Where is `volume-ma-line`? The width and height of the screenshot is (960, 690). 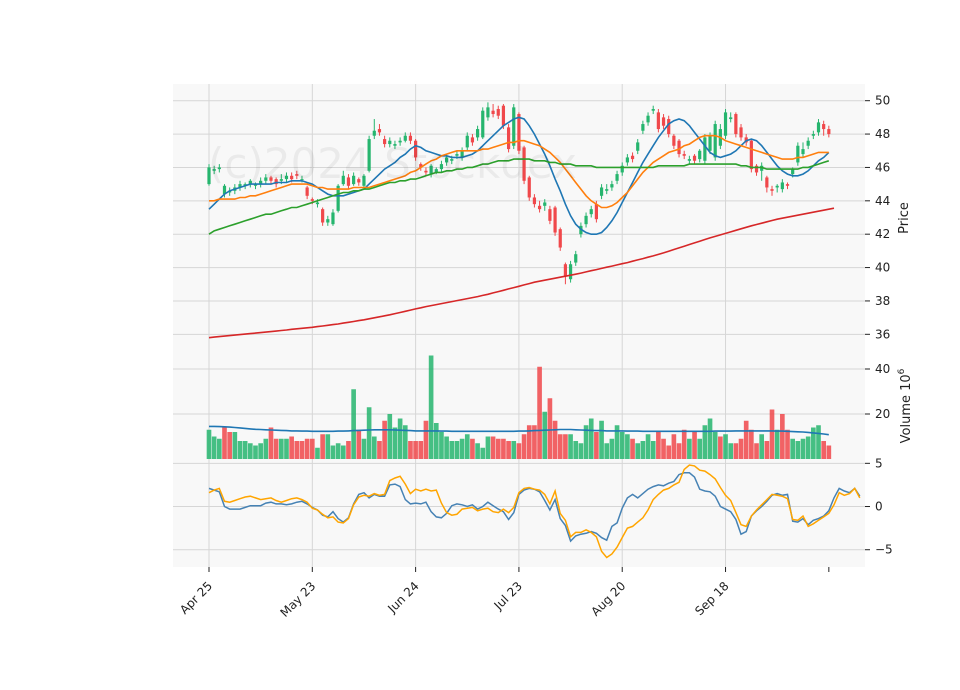
volume-ma-line is located at coordinates (519, 430).